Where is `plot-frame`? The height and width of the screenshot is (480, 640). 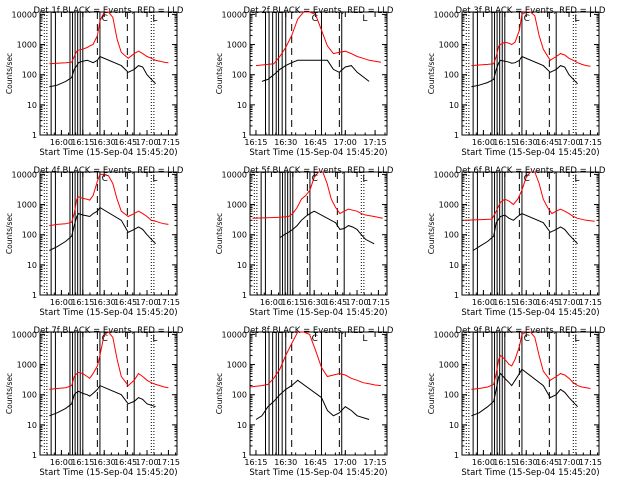 plot-frame is located at coordinates (318, 393).